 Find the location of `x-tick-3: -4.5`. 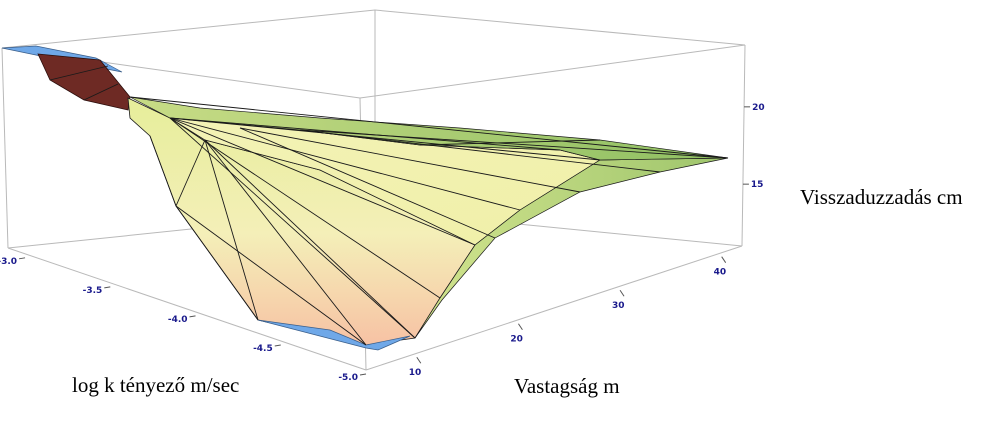

x-tick-3: -4.5 is located at coordinates (263, 349).